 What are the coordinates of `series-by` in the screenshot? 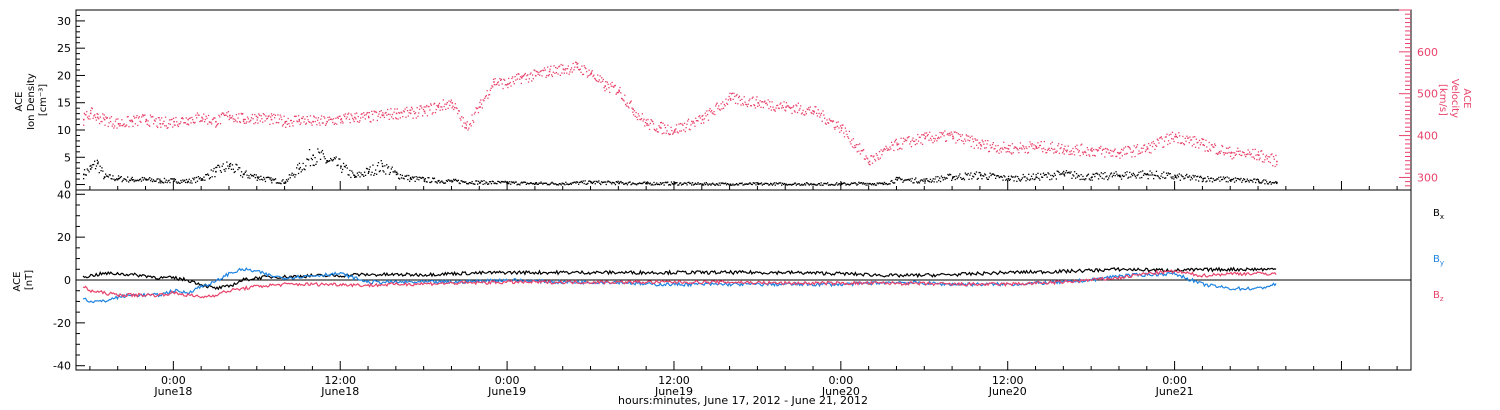 It's located at (679, 285).